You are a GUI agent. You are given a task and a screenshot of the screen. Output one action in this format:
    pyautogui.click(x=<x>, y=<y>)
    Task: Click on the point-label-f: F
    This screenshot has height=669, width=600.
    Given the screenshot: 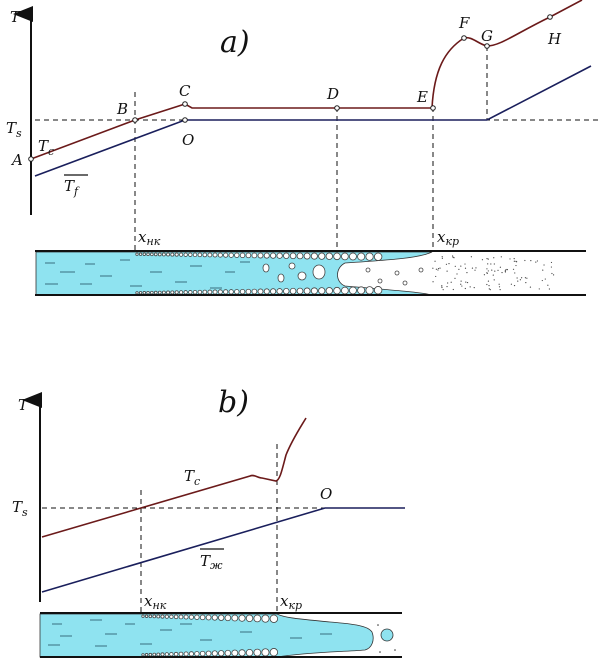 What is the action you would take?
    pyautogui.click(x=464, y=23)
    